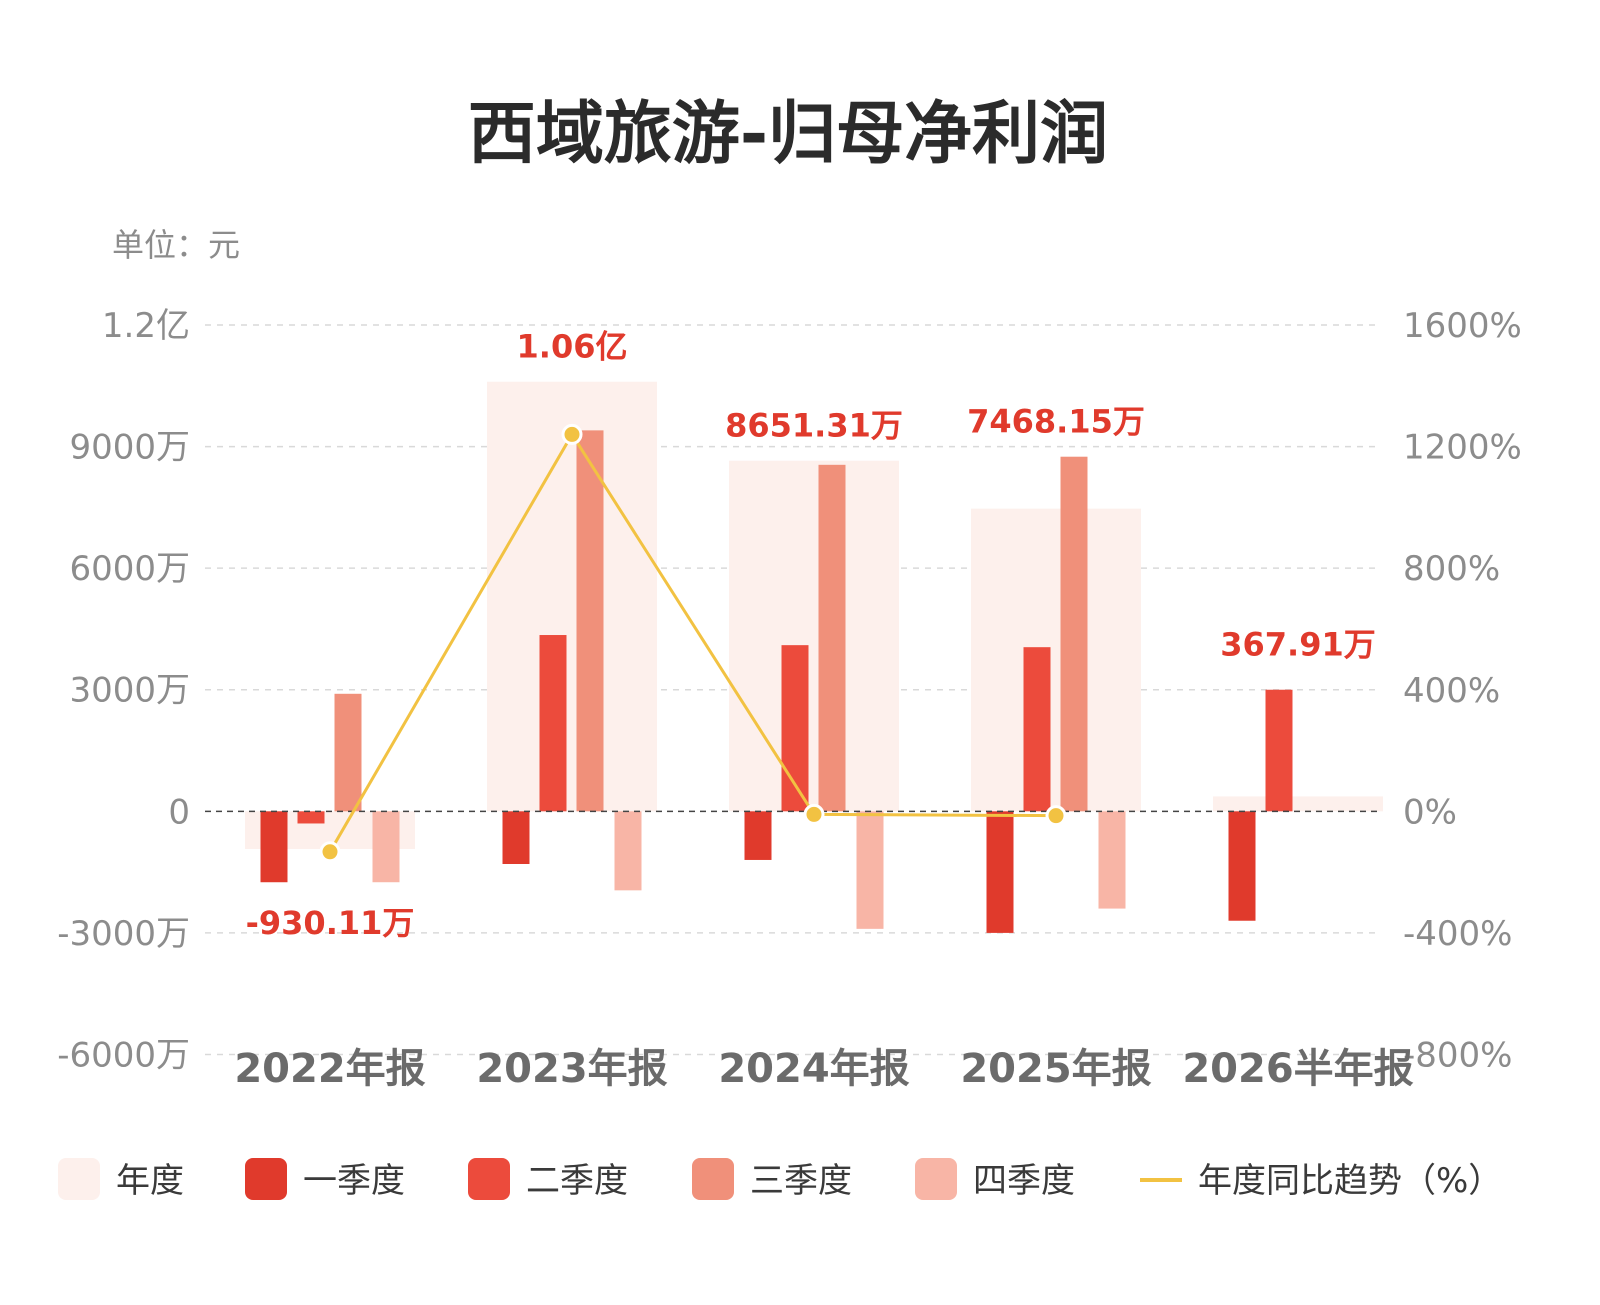  What do you see at coordinates (179, 812) in the screenshot?
I see `y-left-tick-label: 0` at bounding box center [179, 812].